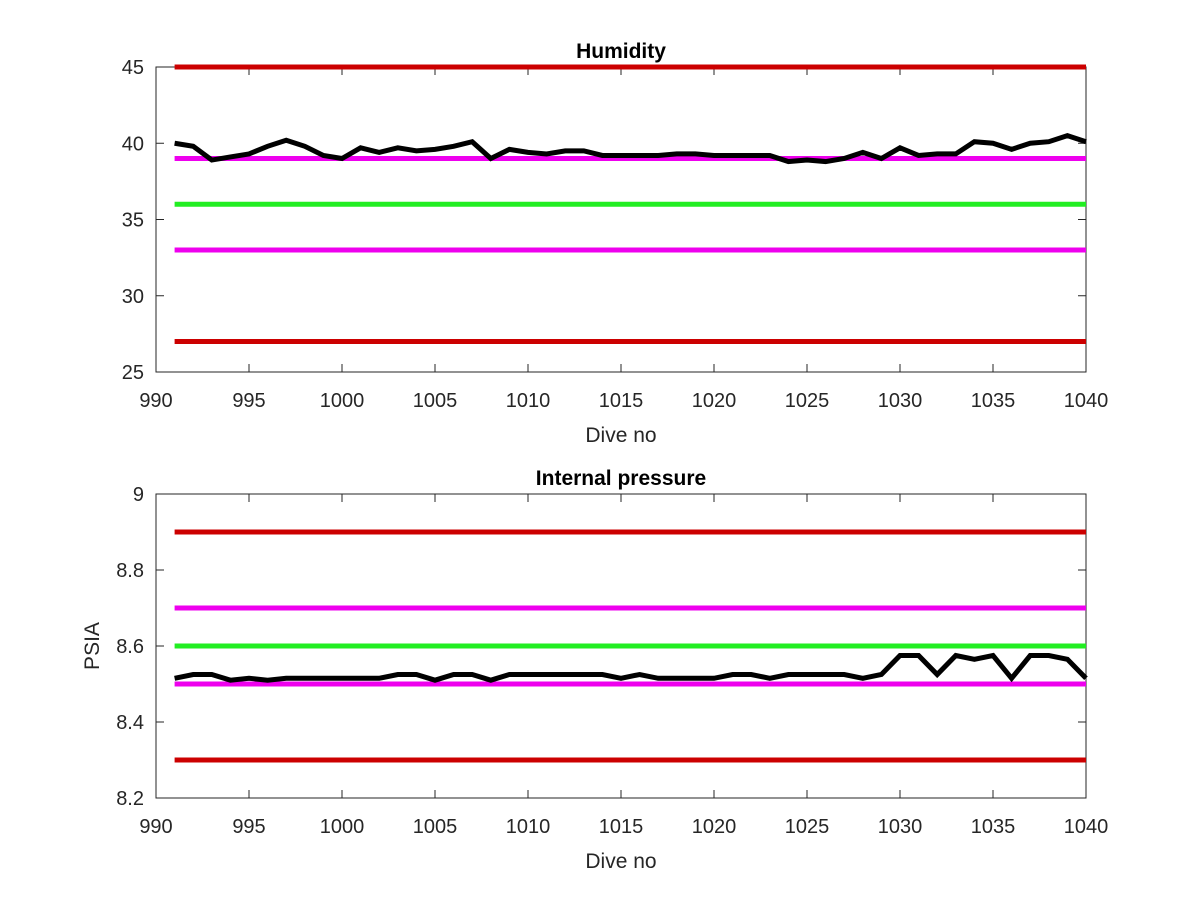 The width and height of the screenshot is (1200, 900). What do you see at coordinates (130, 647) in the screenshot?
I see `y-tick-label: 8.6` at bounding box center [130, 647].